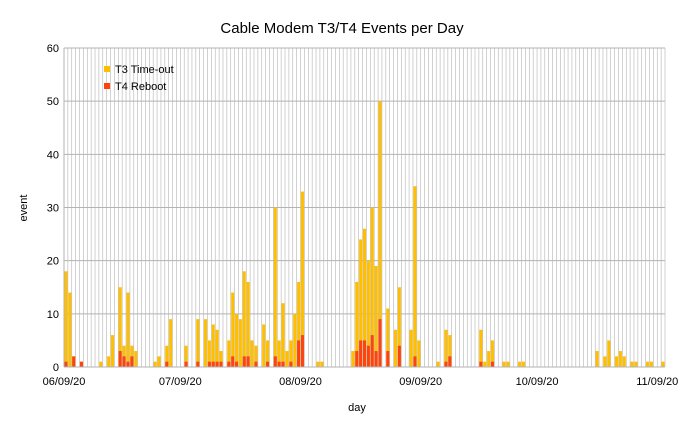 The width and height of the screenshot is (685, 424). What do you see at coordinates (420, 382) in the screenshot?
I see `x-tick-label: 09/09/20` at bounding box center [420, 382].